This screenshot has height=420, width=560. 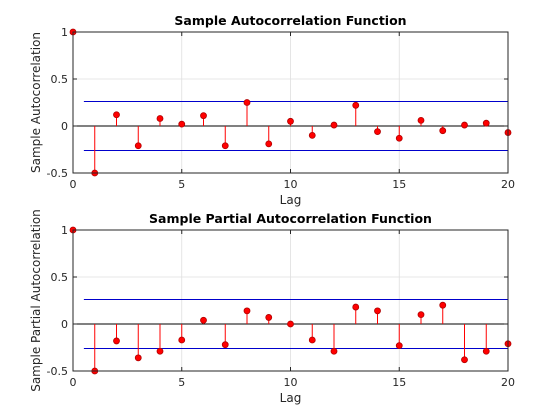 I want to click on acf-x-tick-label: 15, so click(x=399, y=184).